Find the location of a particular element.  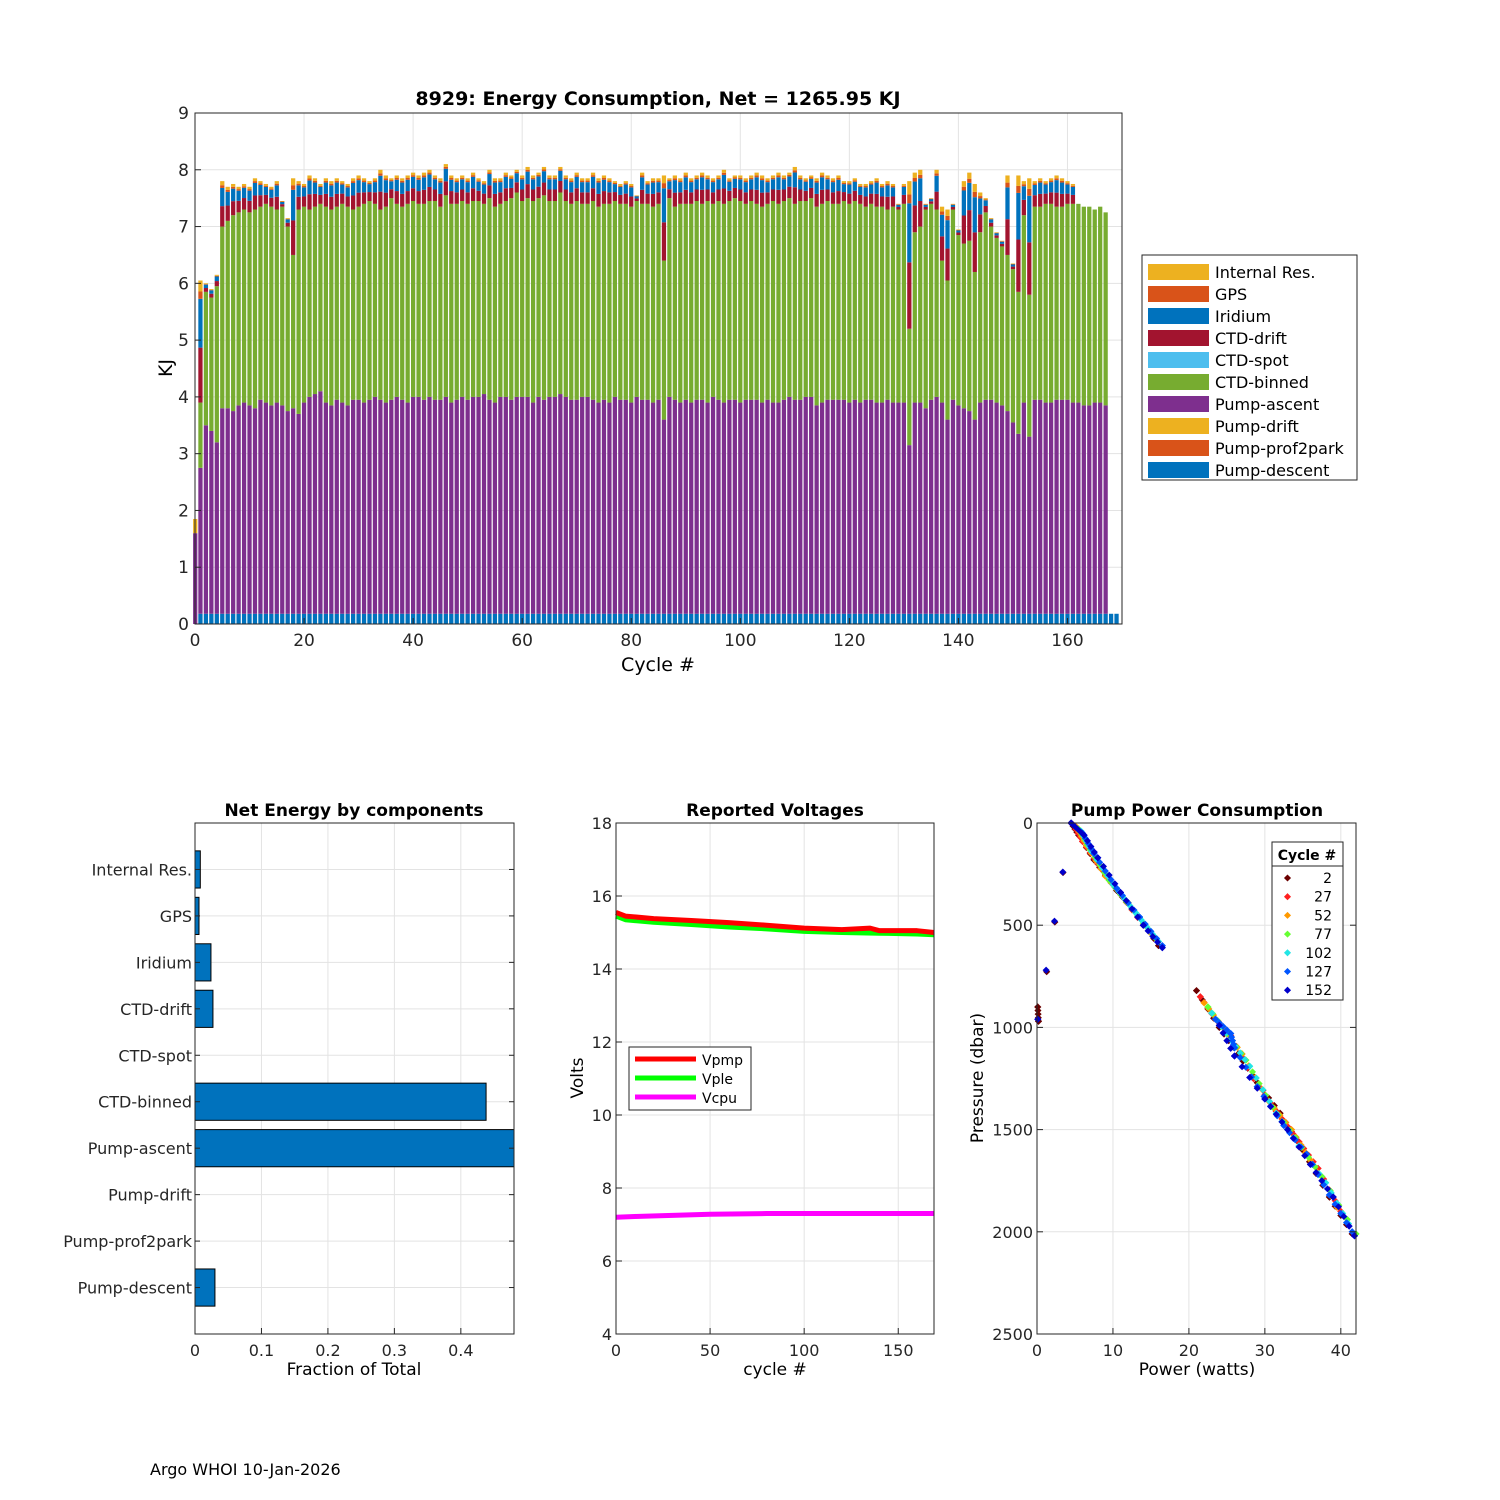

footer-credit: Argo WHOI 10-Jan-2026 is located at coordinates (245, 1469).